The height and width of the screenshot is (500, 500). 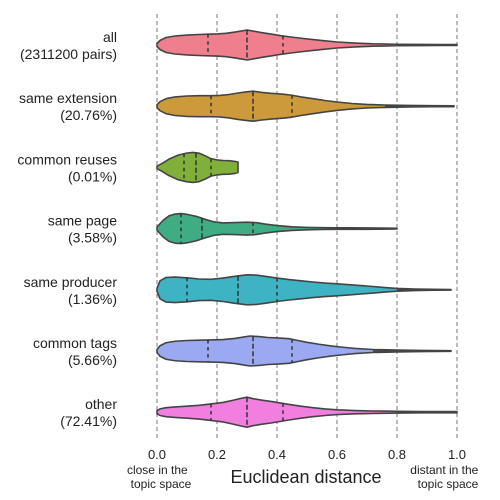 I want to click on left-end-annotation-line-2: topic space, so click(x=161, y=484).